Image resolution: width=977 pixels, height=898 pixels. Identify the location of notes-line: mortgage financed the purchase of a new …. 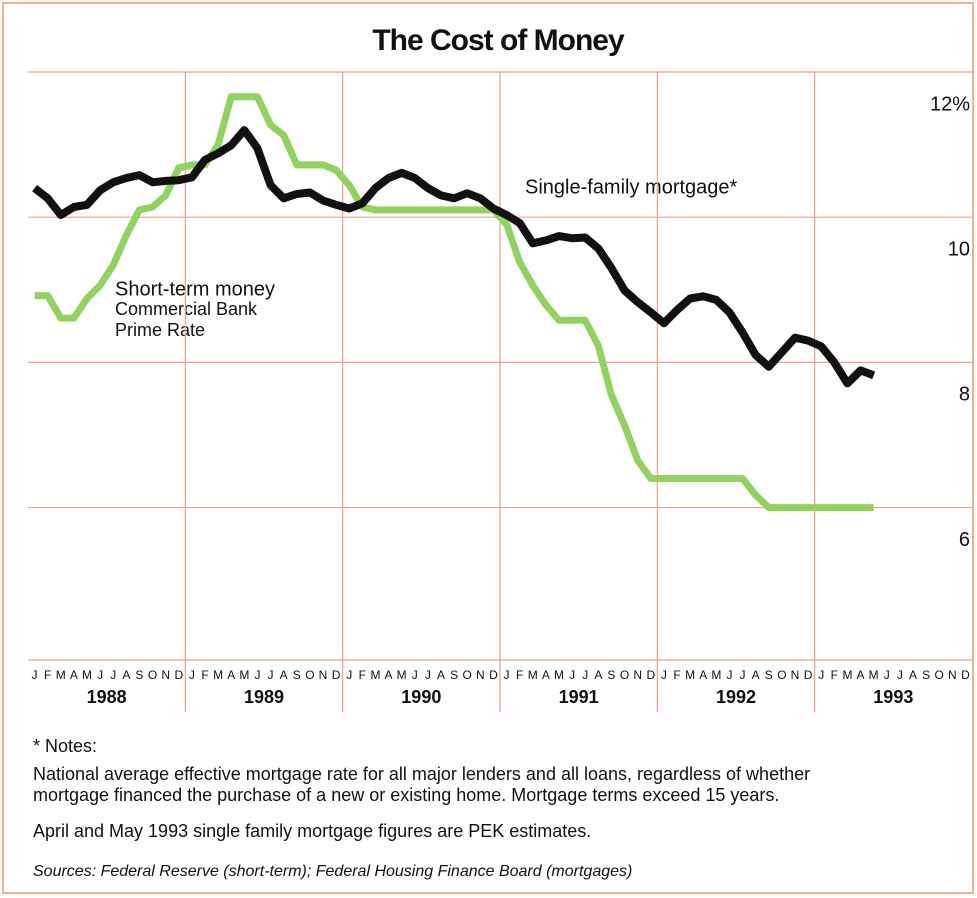
(406, 795).